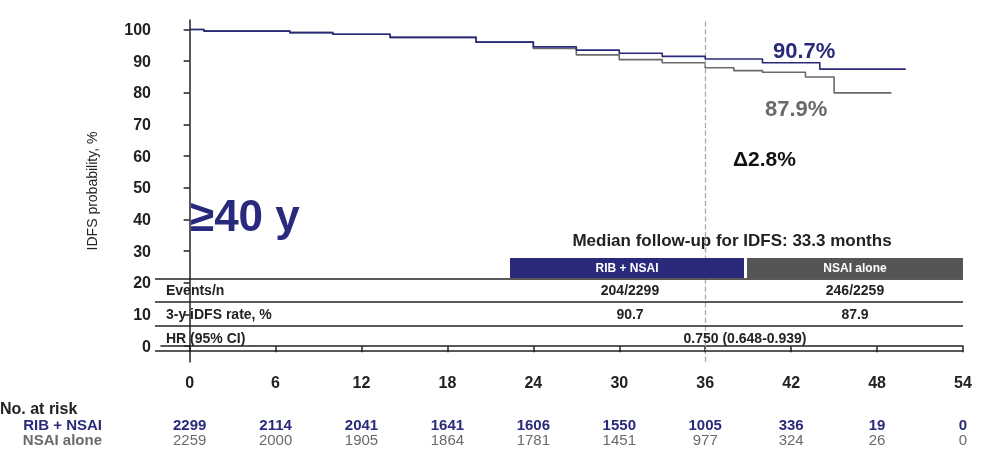  Describe the element at coordinates (804, 50) in the screenshot. I see `annotation: 90.7%` at that location.